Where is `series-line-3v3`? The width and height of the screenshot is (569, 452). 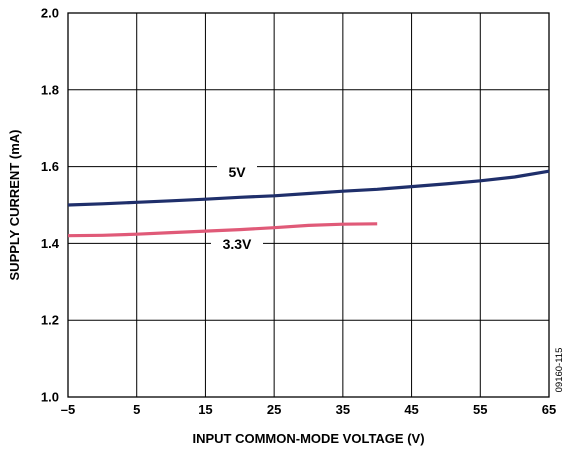 series-line-3v3 is located at coordinates (222, 230).